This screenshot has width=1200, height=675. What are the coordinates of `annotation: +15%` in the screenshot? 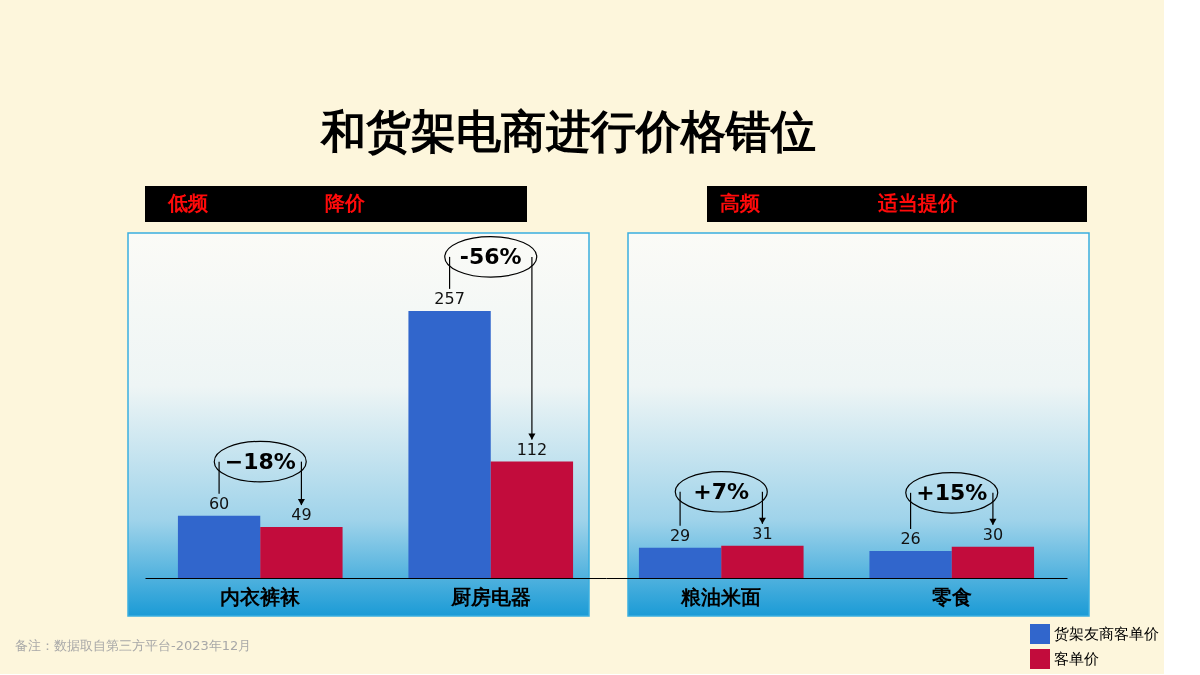 It's located at (952, 492).